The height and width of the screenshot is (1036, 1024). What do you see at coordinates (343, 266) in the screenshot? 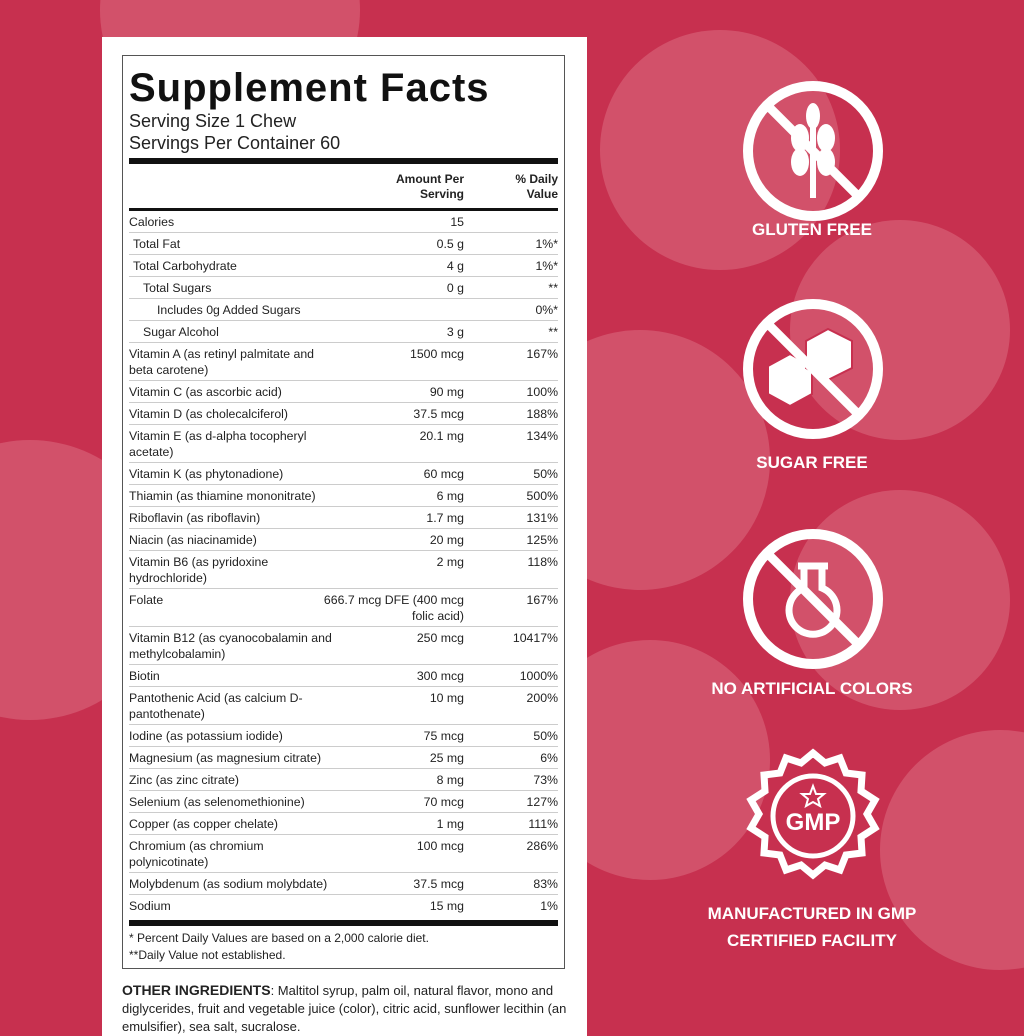
I see `table-row: Total Carbohydrate 4 g 1%*` at bounding box center [343, 266].